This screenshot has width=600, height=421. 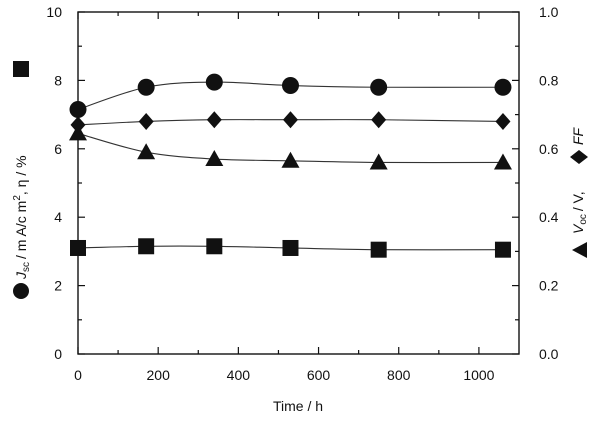 I want to click on svg-text:Voc/ V,: Voc / V,, so click(x=579, y=212).